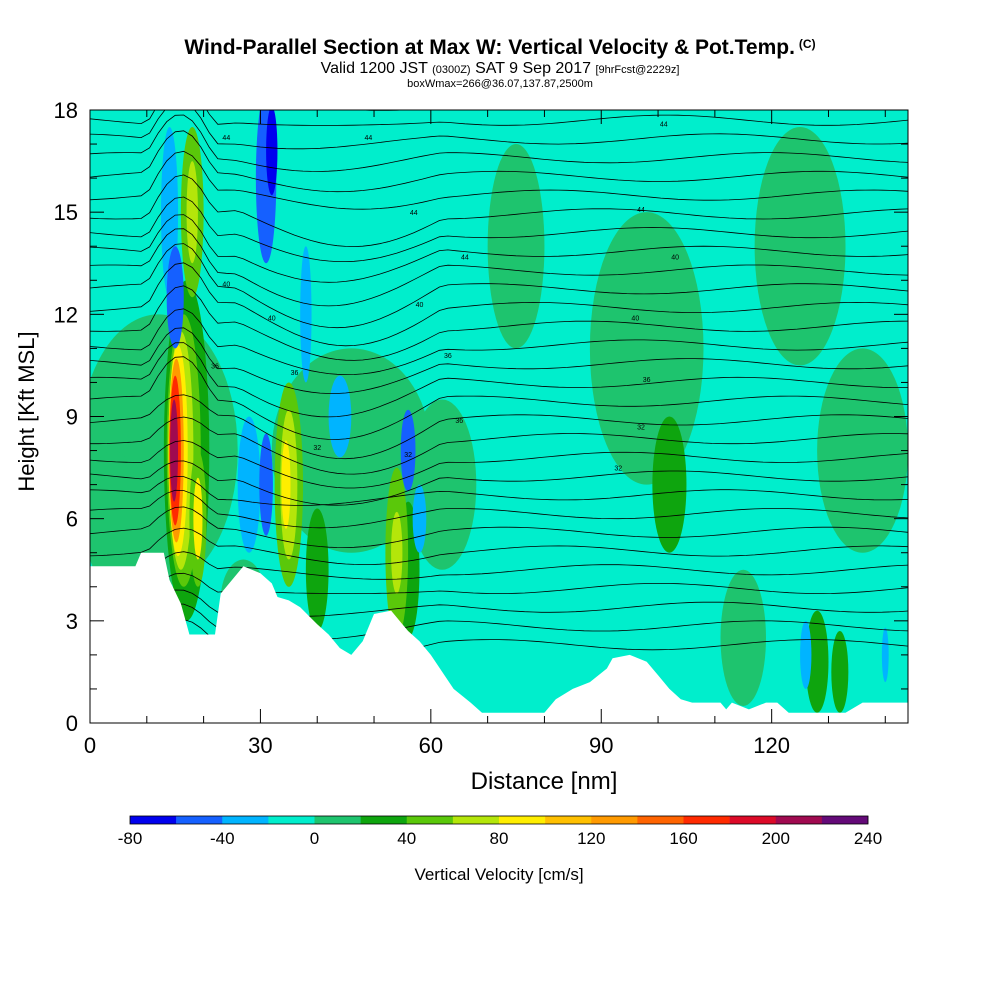 This screenshot has height=1000, width=1000. I want to click on y-tick-label: 0, so click(72, 723).